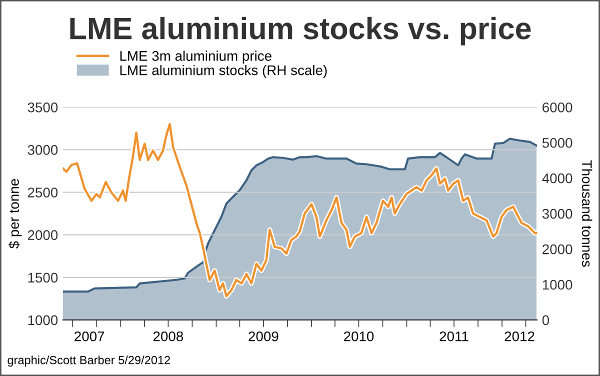 The image size is (600, 376). Describe the element at coordinates (587, 213) in the screenshot. I see `y2-axis-title: Thousand tonnes` at that location.